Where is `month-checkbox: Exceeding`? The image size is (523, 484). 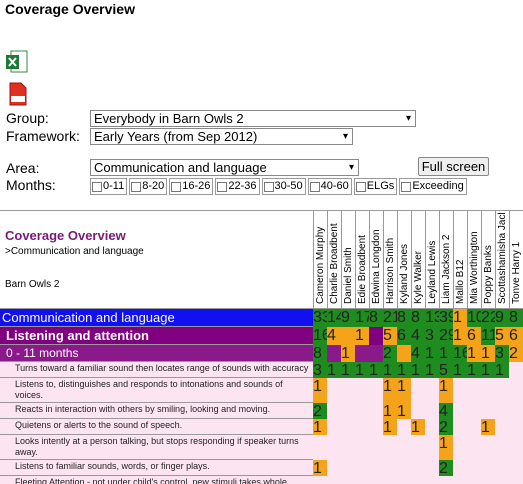
month-checkbox: Exceeding is located at coordinates (433, 186).